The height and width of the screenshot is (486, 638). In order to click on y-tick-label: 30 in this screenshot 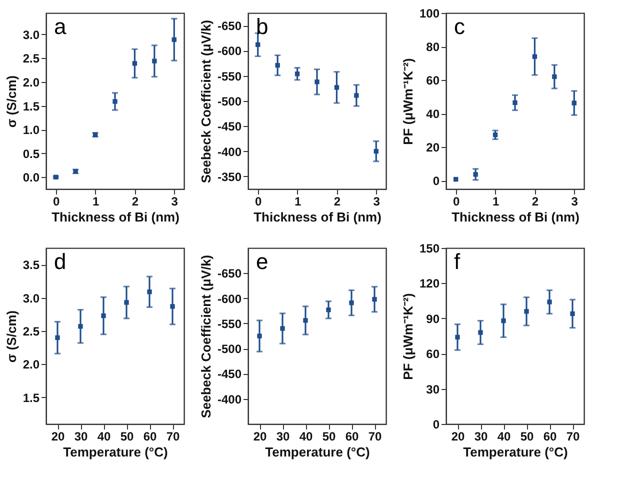, I will do `click(433, 389)`.